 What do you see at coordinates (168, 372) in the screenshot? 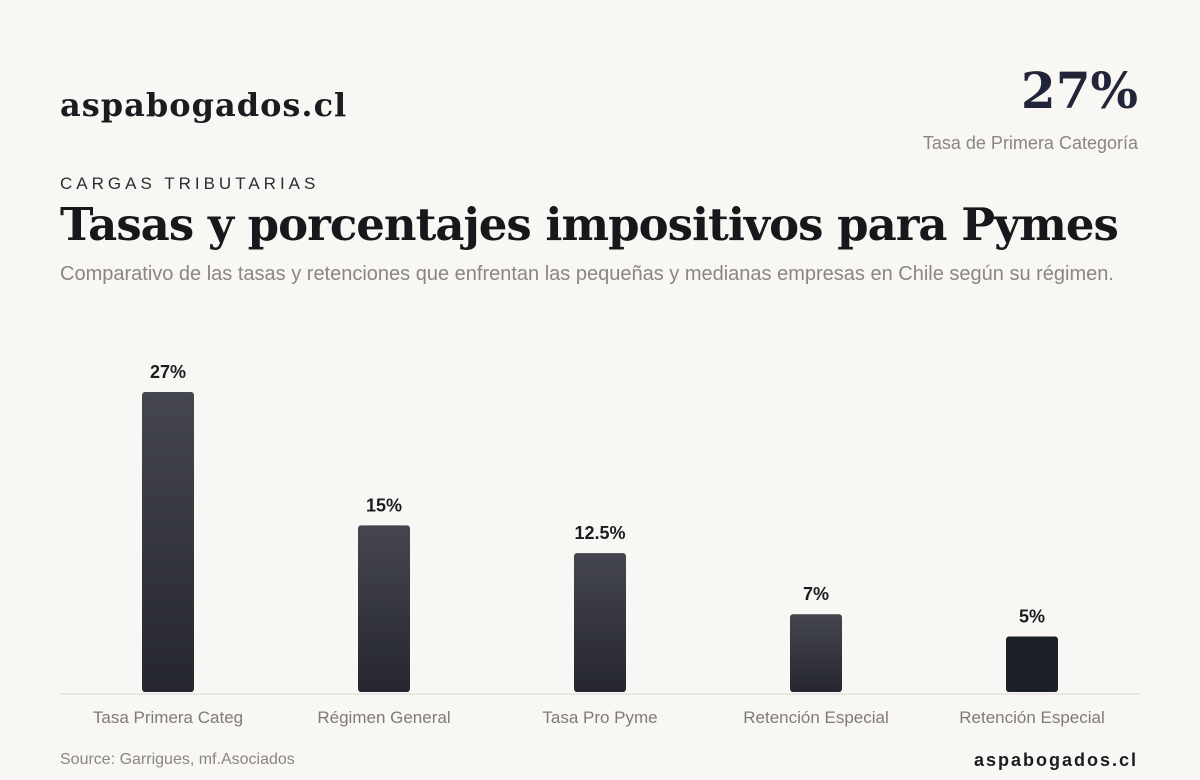
I see `bar-value-label: 27%` at bounding box center [168, 372].